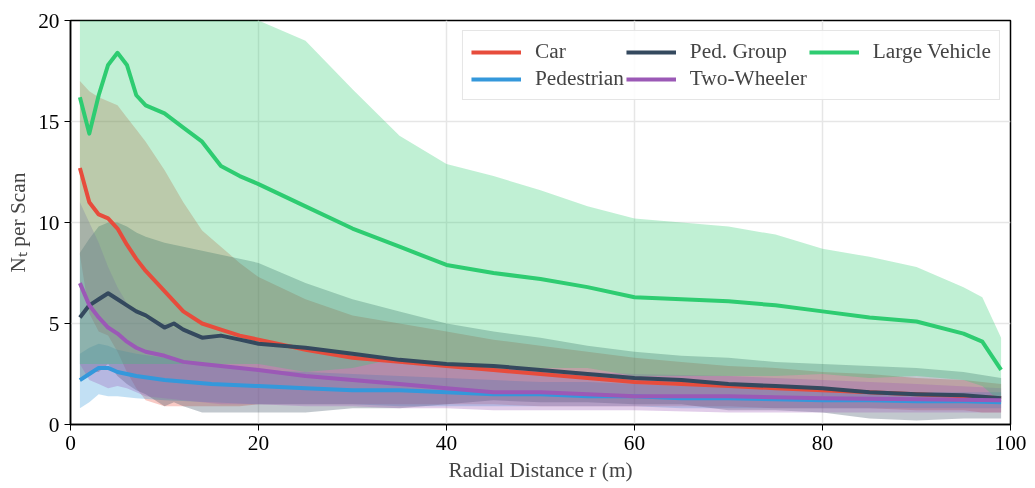 This screenshot has width=1035, height=488. Describe the element at coordinates (70, 442) in the screenshot. I see `x-tick-label: 0` at that location.